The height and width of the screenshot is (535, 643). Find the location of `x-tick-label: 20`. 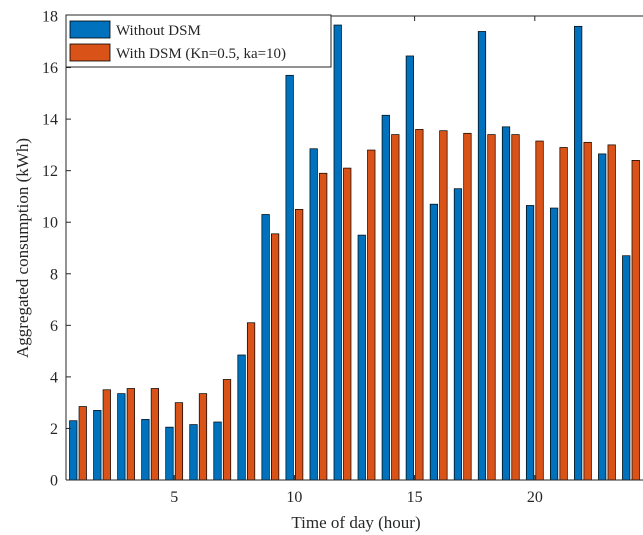

x-tick-label: 20 is located at coordinates (535, 497).